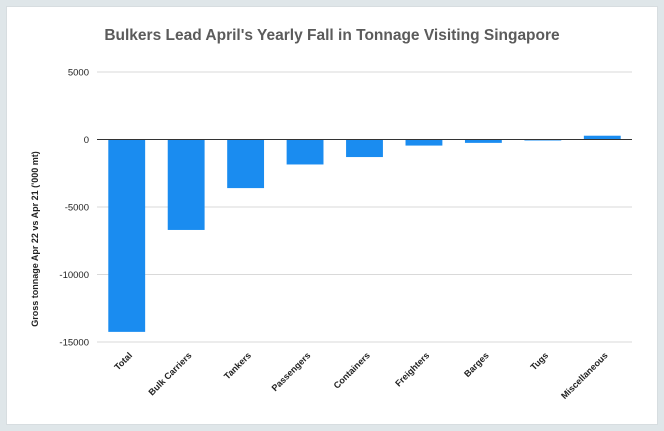 This screenshot has height=431, width=664. Describe the element at coordinates (170, 373) in the screenshot. I see `x-tick-label: Bulk Carriers` at that location.